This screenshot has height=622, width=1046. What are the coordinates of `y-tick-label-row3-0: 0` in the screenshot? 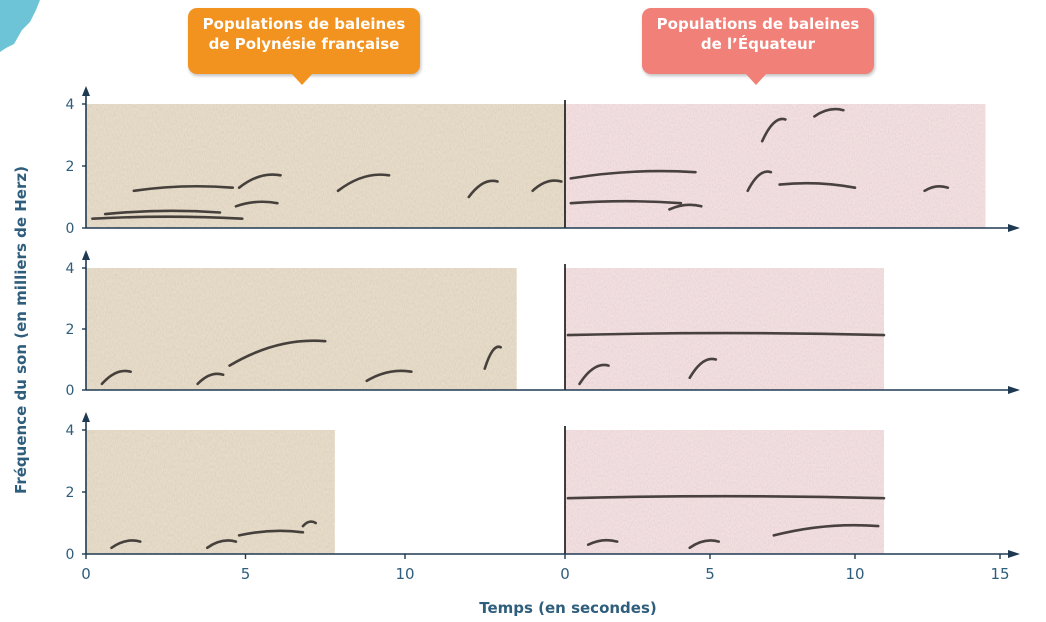 It's located at (70, 555).